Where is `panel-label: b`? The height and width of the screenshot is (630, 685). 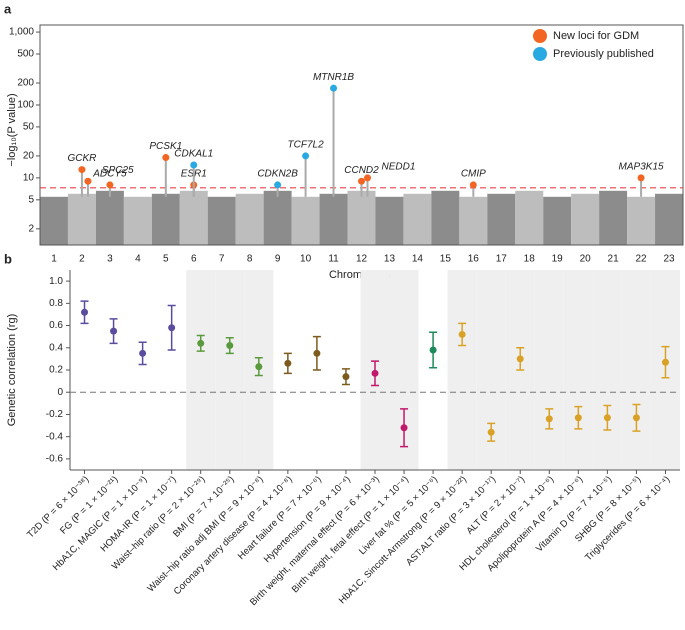
panel-label: b is located at coordinates (8, 258).